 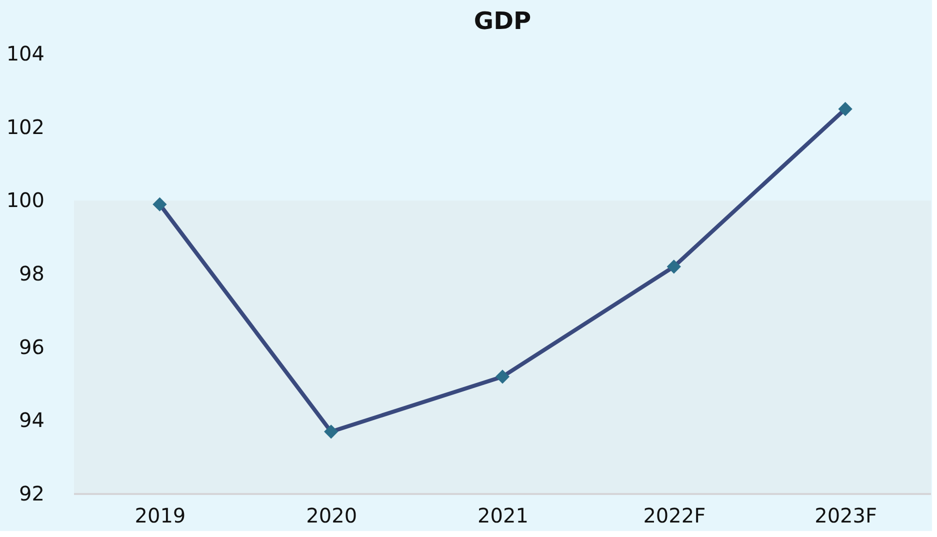 What do you see at coordinates (25, 126) in the screenshot?
I see `y-tick-label: 102` at bounding box center [25, 126].